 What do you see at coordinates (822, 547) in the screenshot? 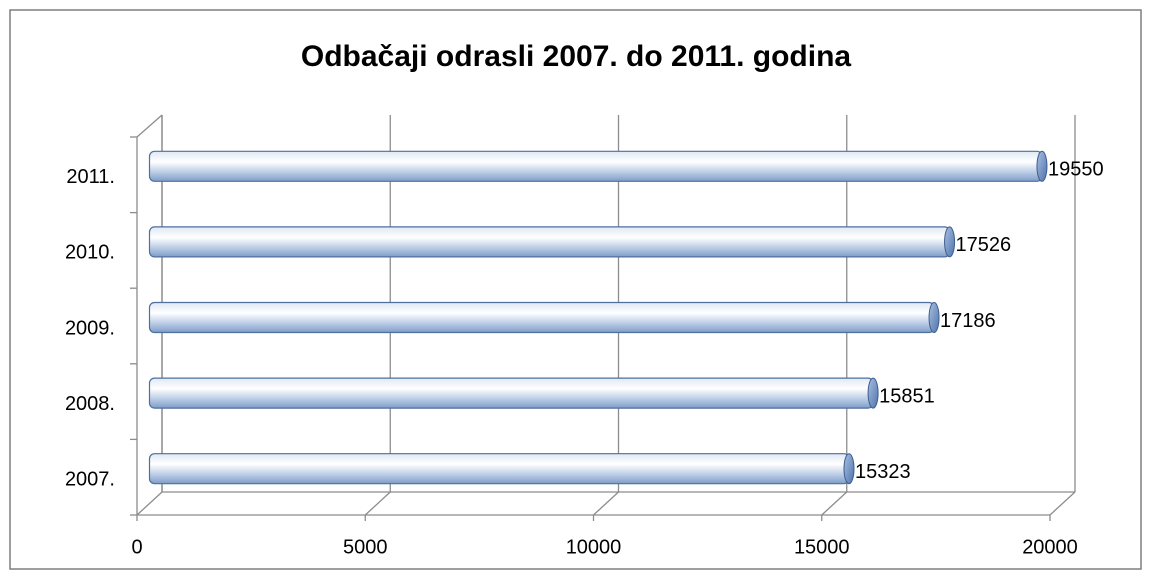
I see `x-tick-label: 15000` at bounding box center [822, 547].